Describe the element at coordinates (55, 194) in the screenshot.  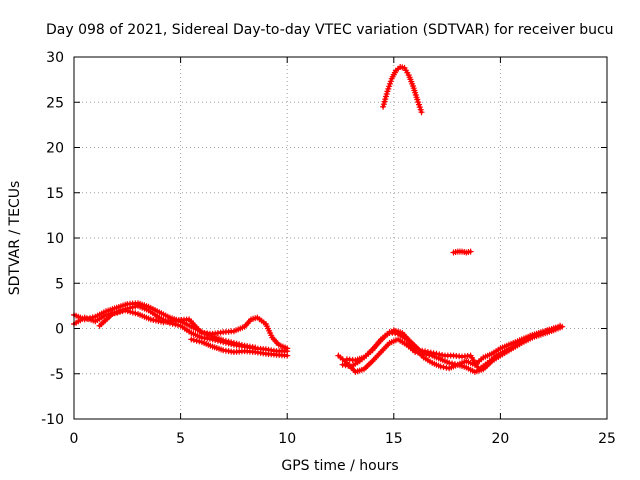
I see `y-tick-label: 15` at that location.